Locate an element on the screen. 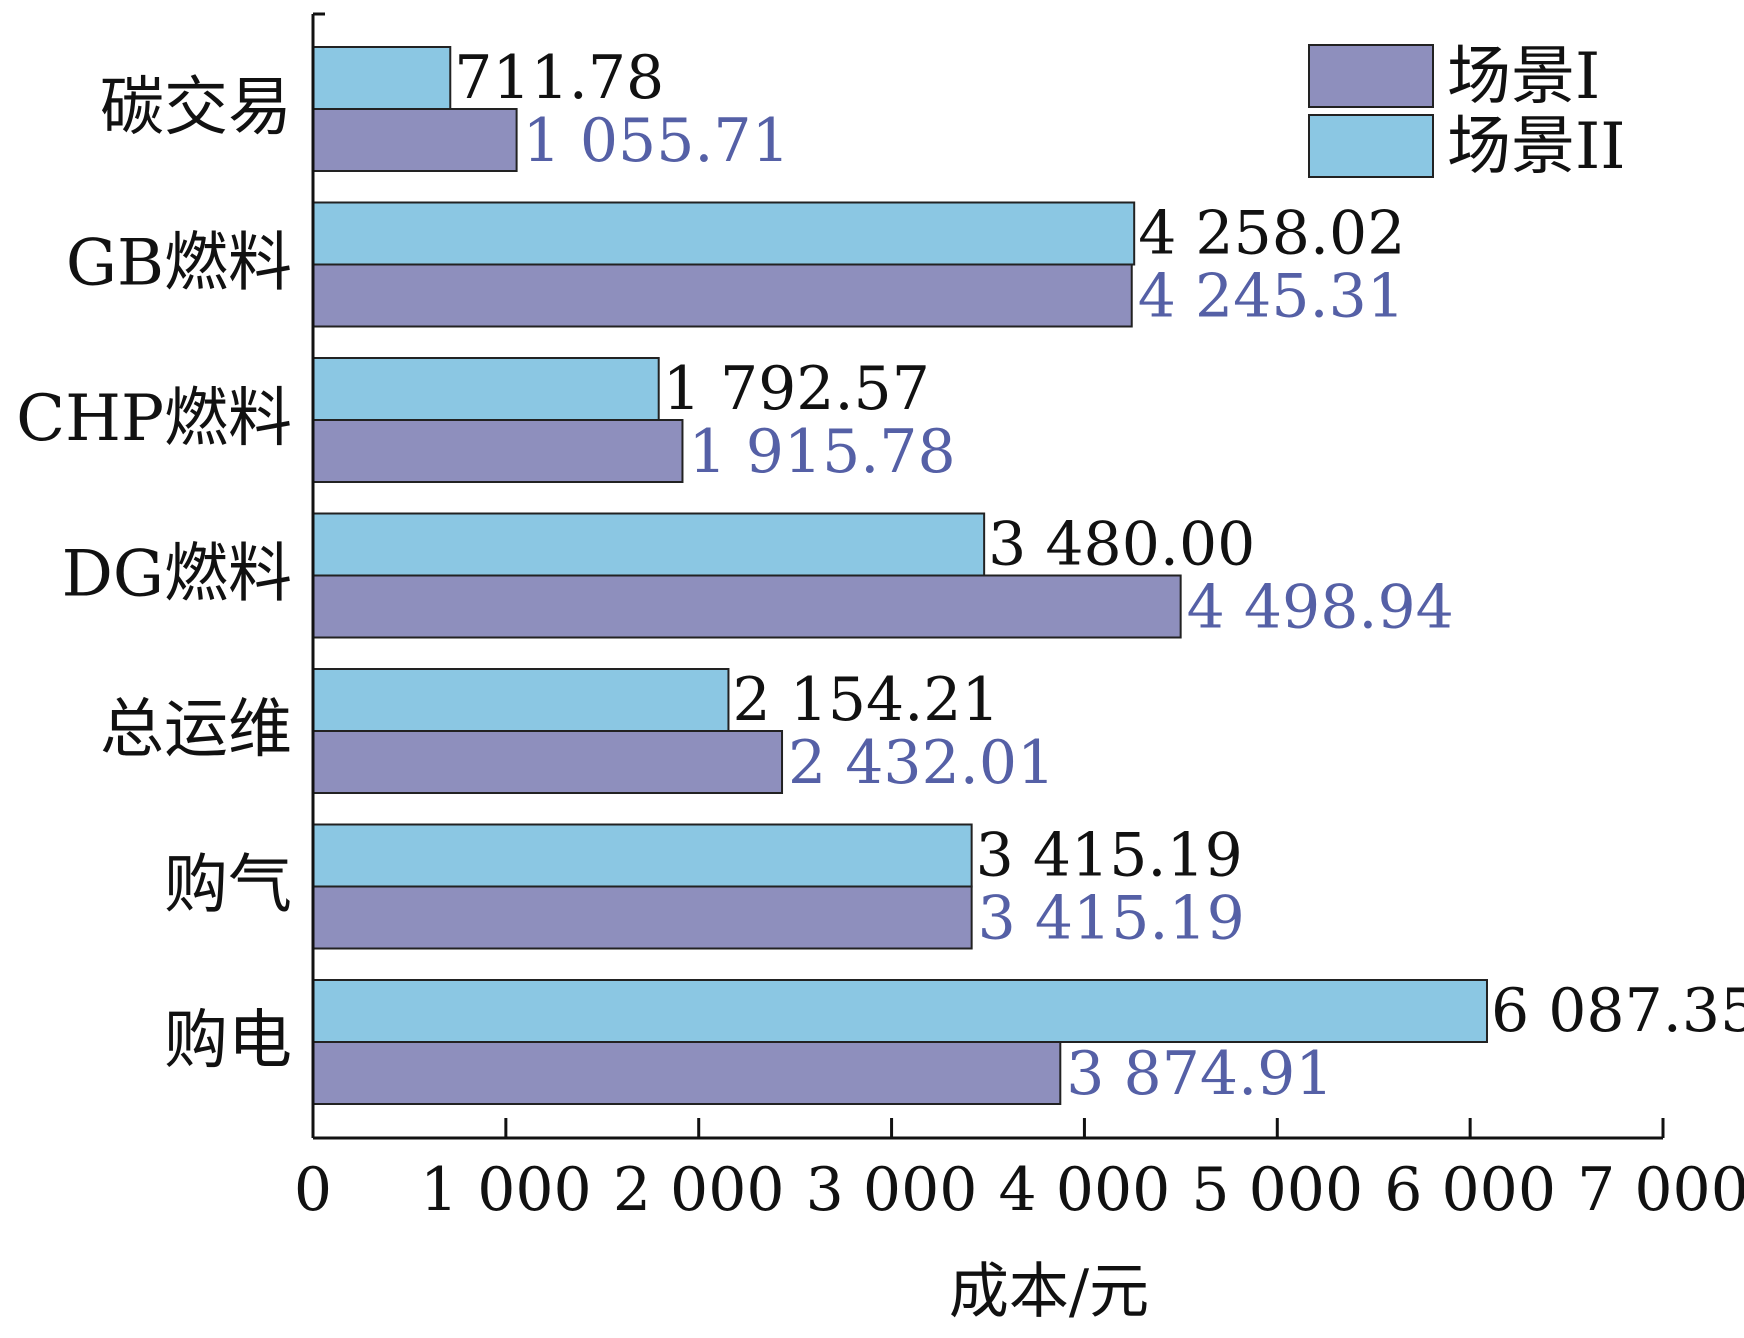 The image size is (1744, 1338). data-label-scenario-2: 6 087.35 is located at coordinates (1617, 1011).